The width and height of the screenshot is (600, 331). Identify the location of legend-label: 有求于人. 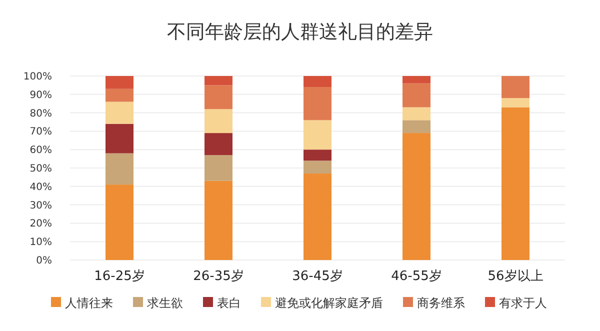
(523, 303).